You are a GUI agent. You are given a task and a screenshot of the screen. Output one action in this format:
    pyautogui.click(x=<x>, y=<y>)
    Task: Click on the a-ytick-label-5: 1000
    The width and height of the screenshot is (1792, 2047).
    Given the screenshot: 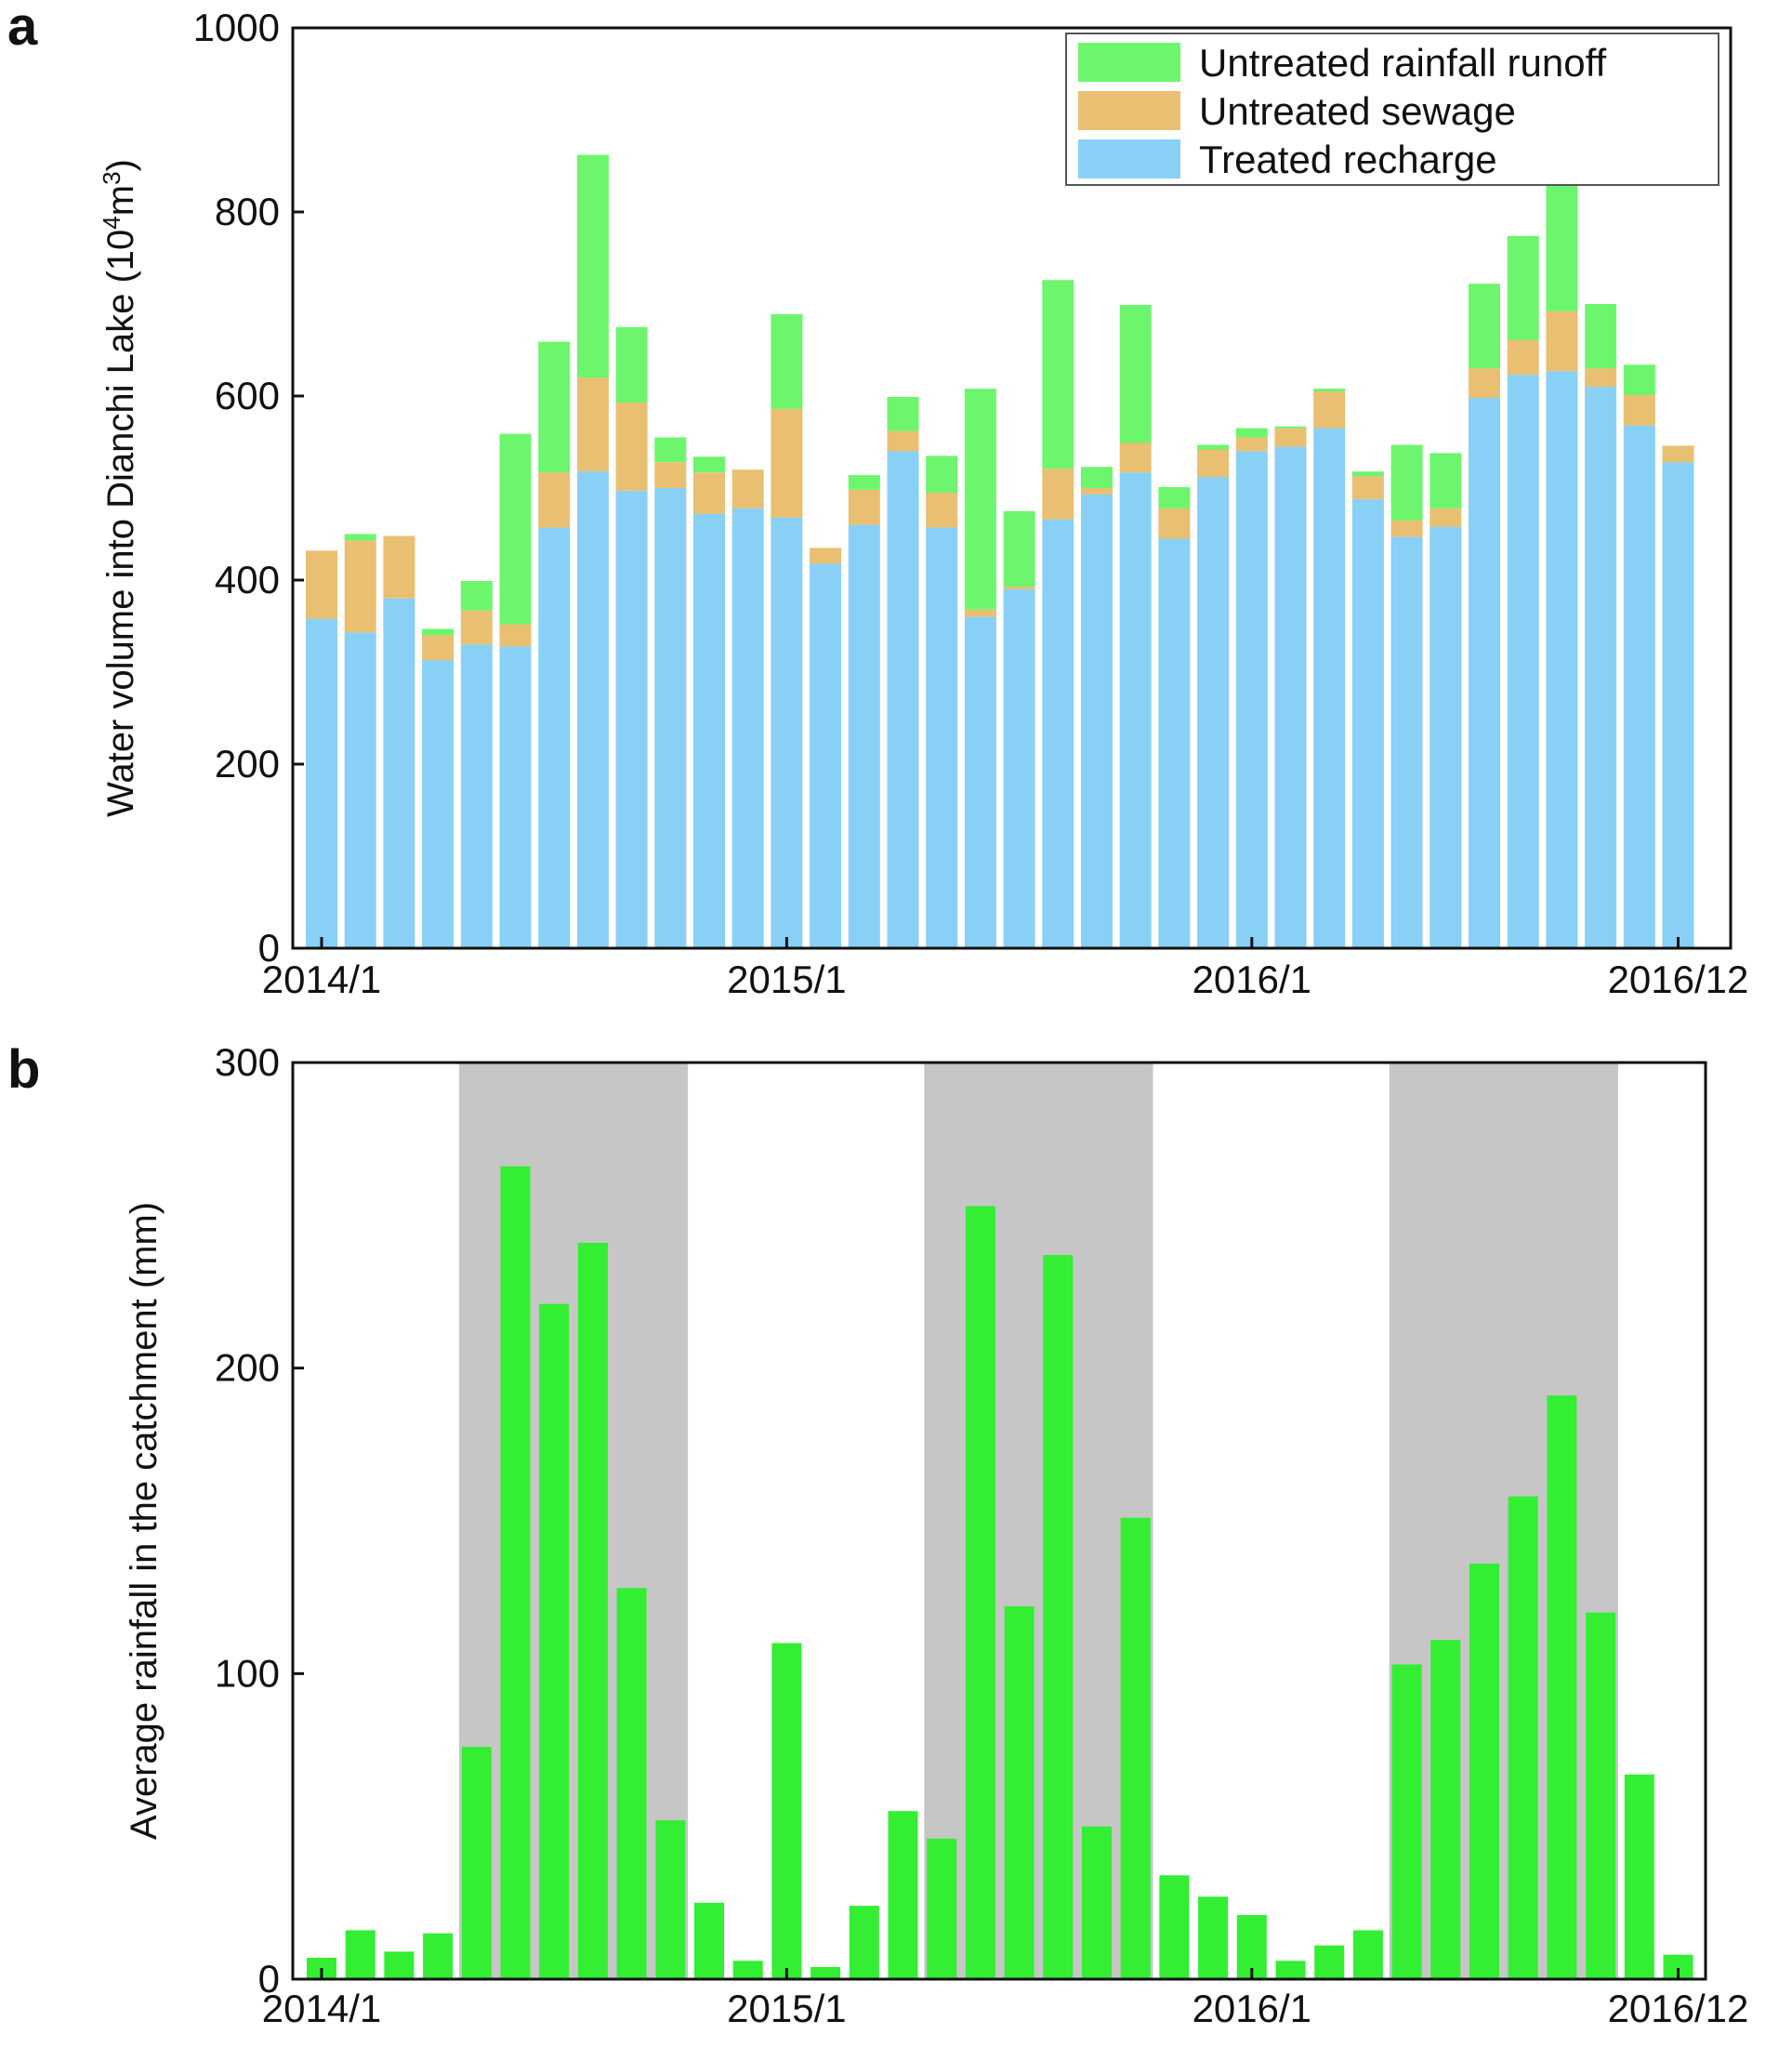 What is the action you would take?
    pyautogui.click(x=237, y=27)
    